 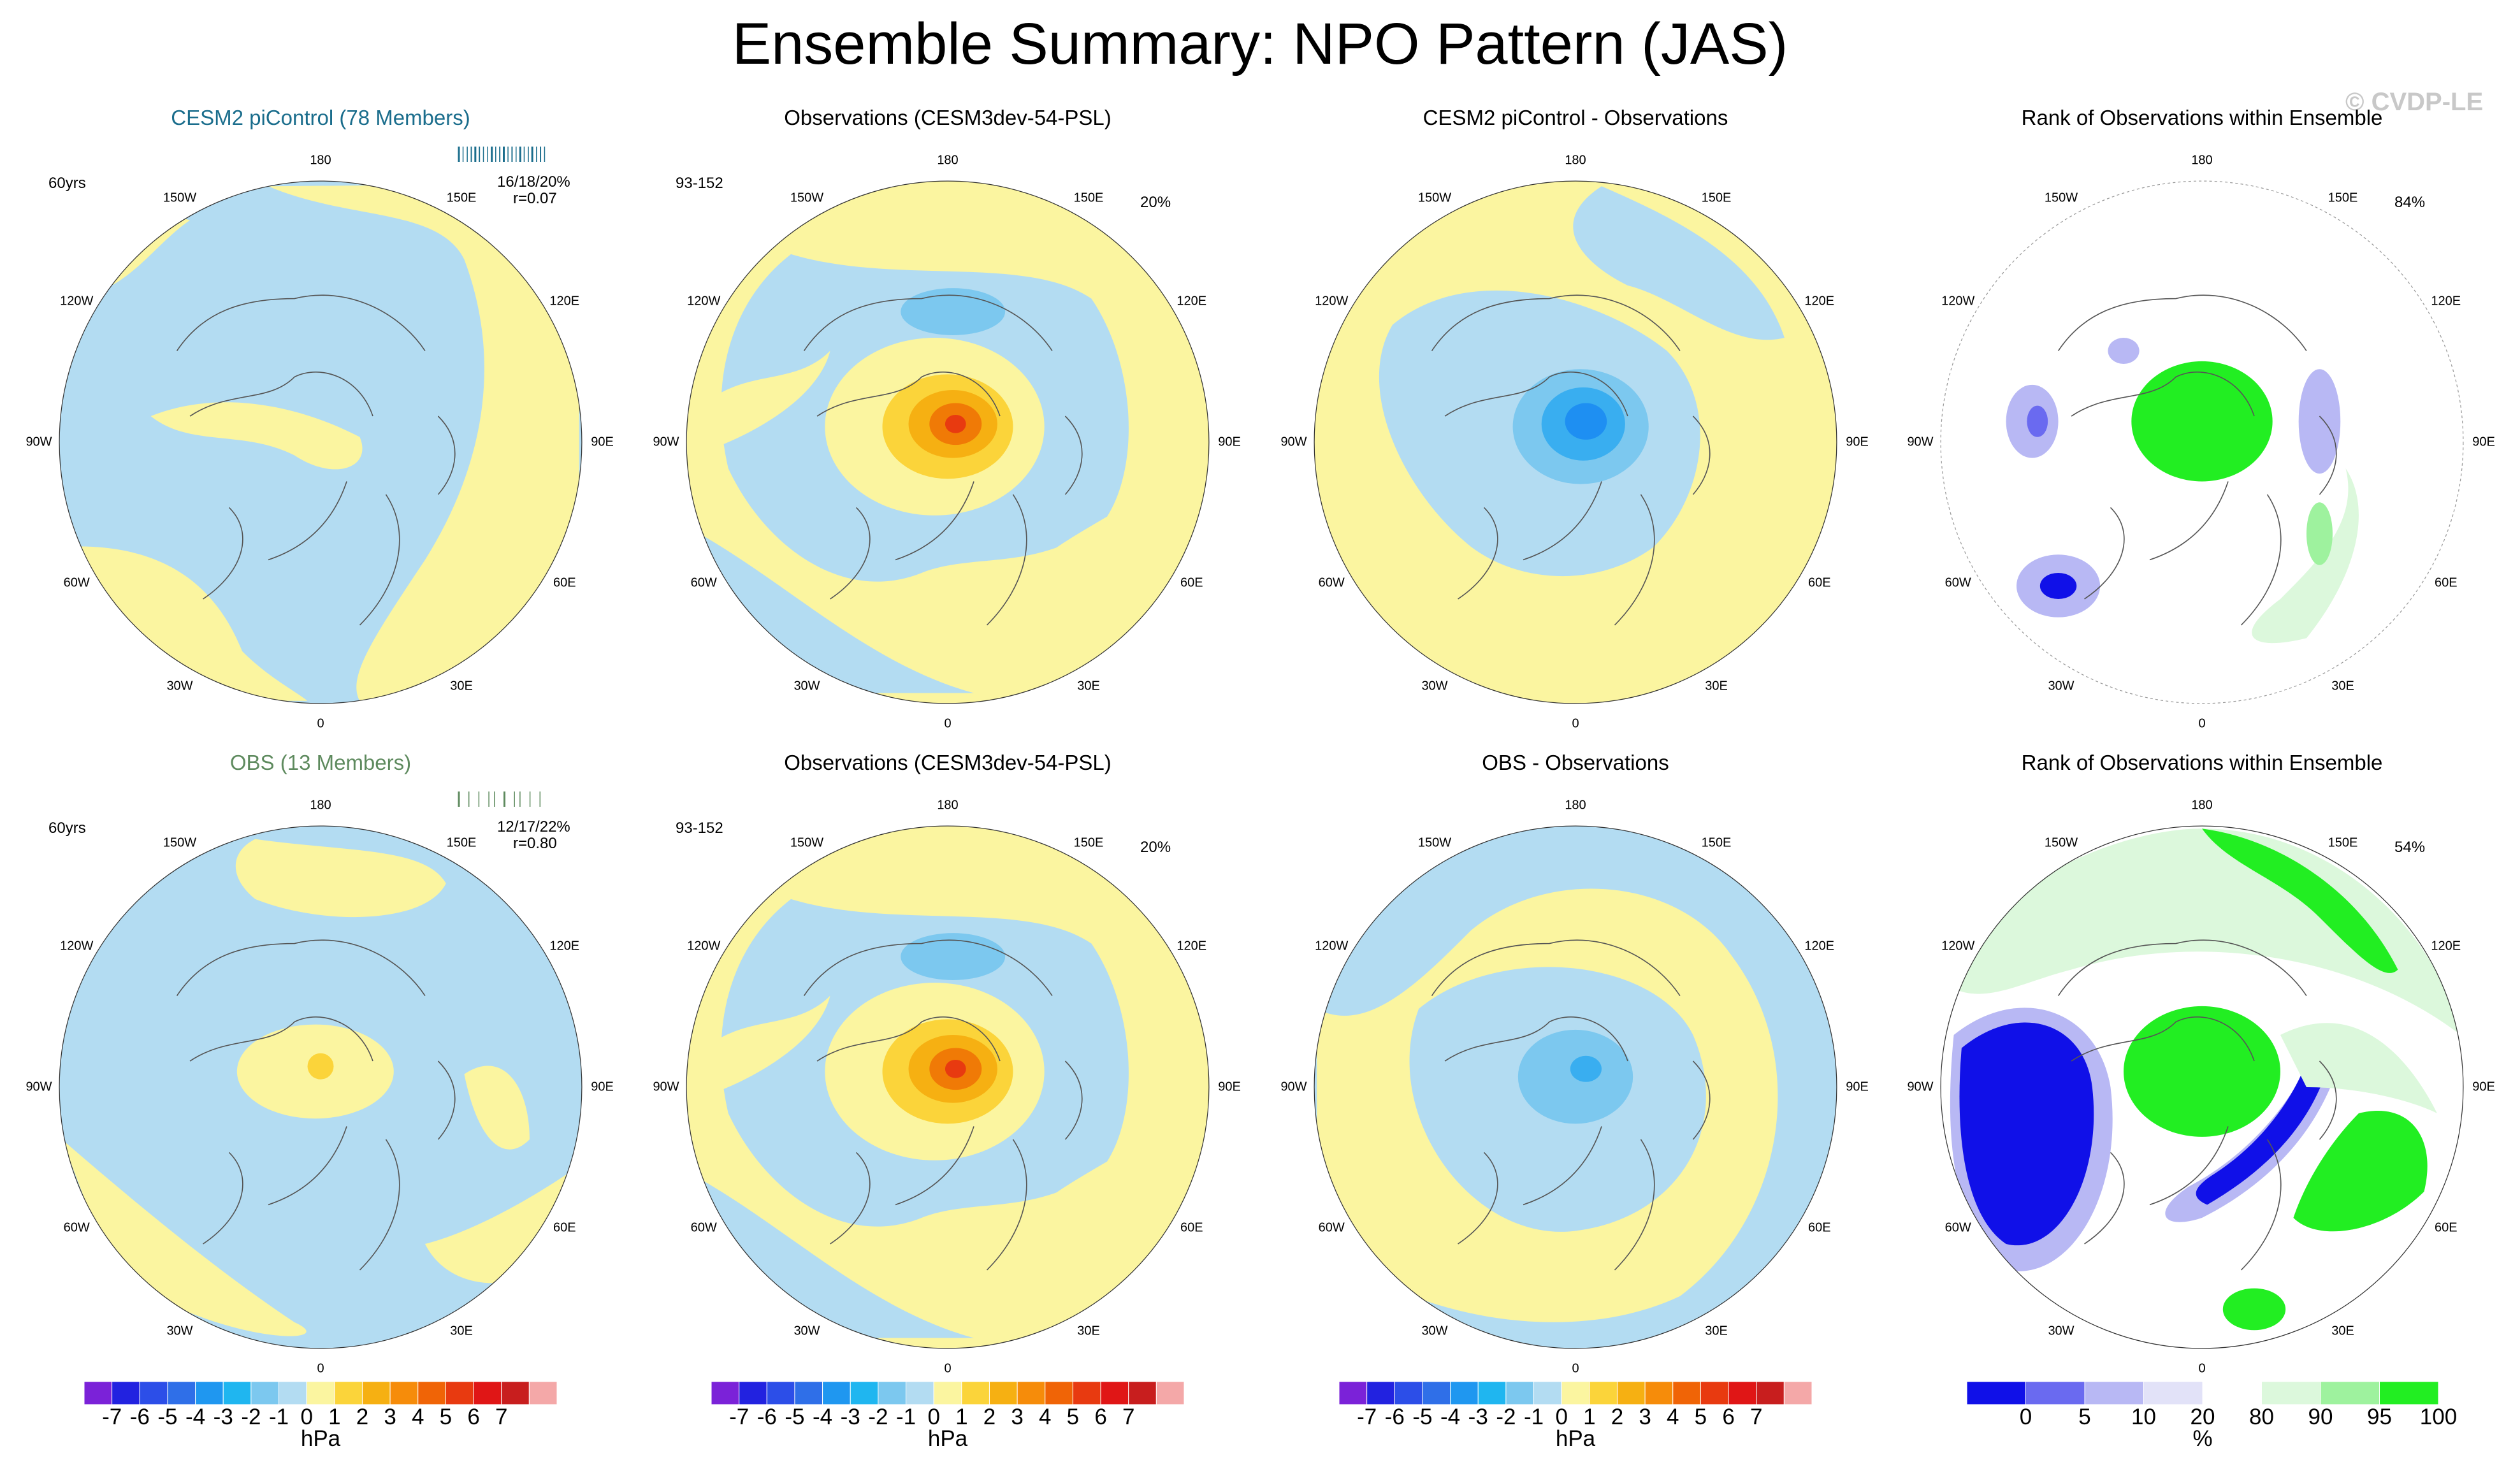 I want to click on colorbar-tick-label: 20, so click(x=2202, y=1417).